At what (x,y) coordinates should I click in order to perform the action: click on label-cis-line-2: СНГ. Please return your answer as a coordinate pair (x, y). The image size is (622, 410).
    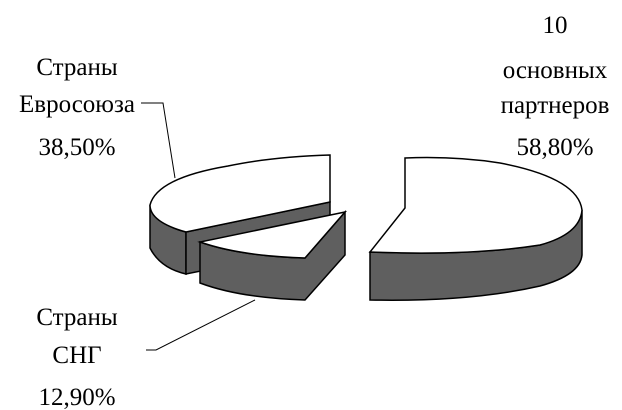
    Looking at the image, I should click on (76, 355).